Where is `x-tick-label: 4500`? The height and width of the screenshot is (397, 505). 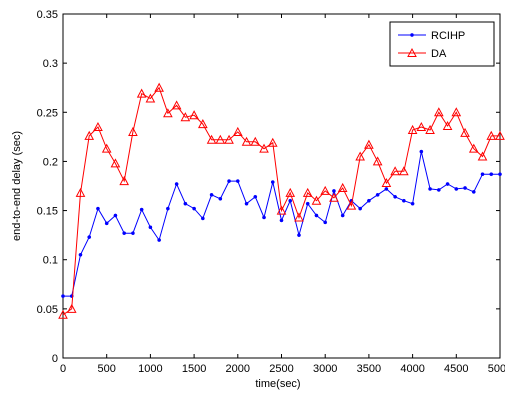 x-tick-label: 4500 is located at coordinates (456, 369).